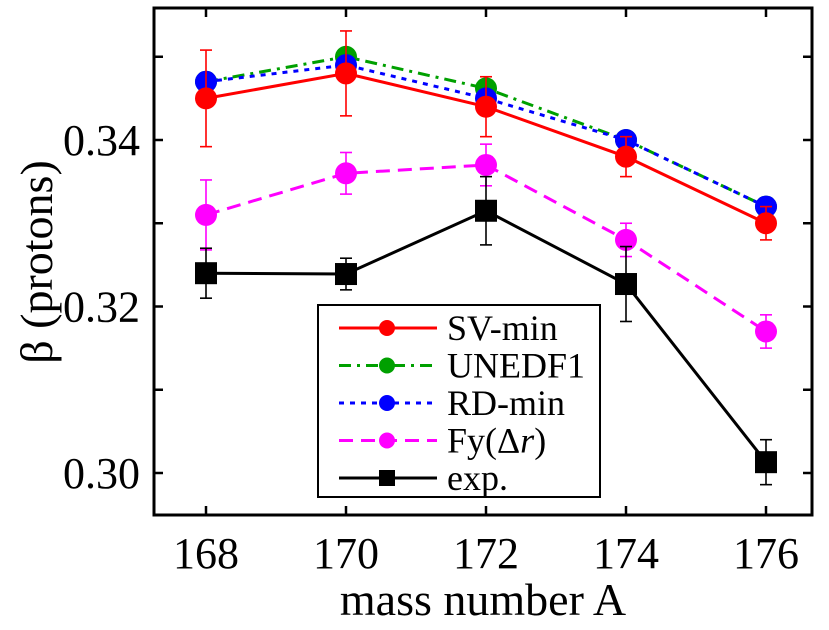 This screenshot has height=630, width=829. I want to click on y-tick-label: 0.34, so click(101, 140).